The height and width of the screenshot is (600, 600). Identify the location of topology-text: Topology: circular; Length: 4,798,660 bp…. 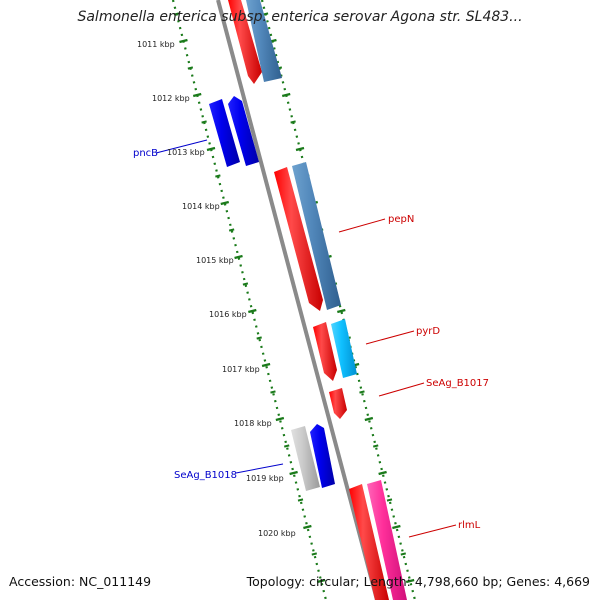
(418, 581).